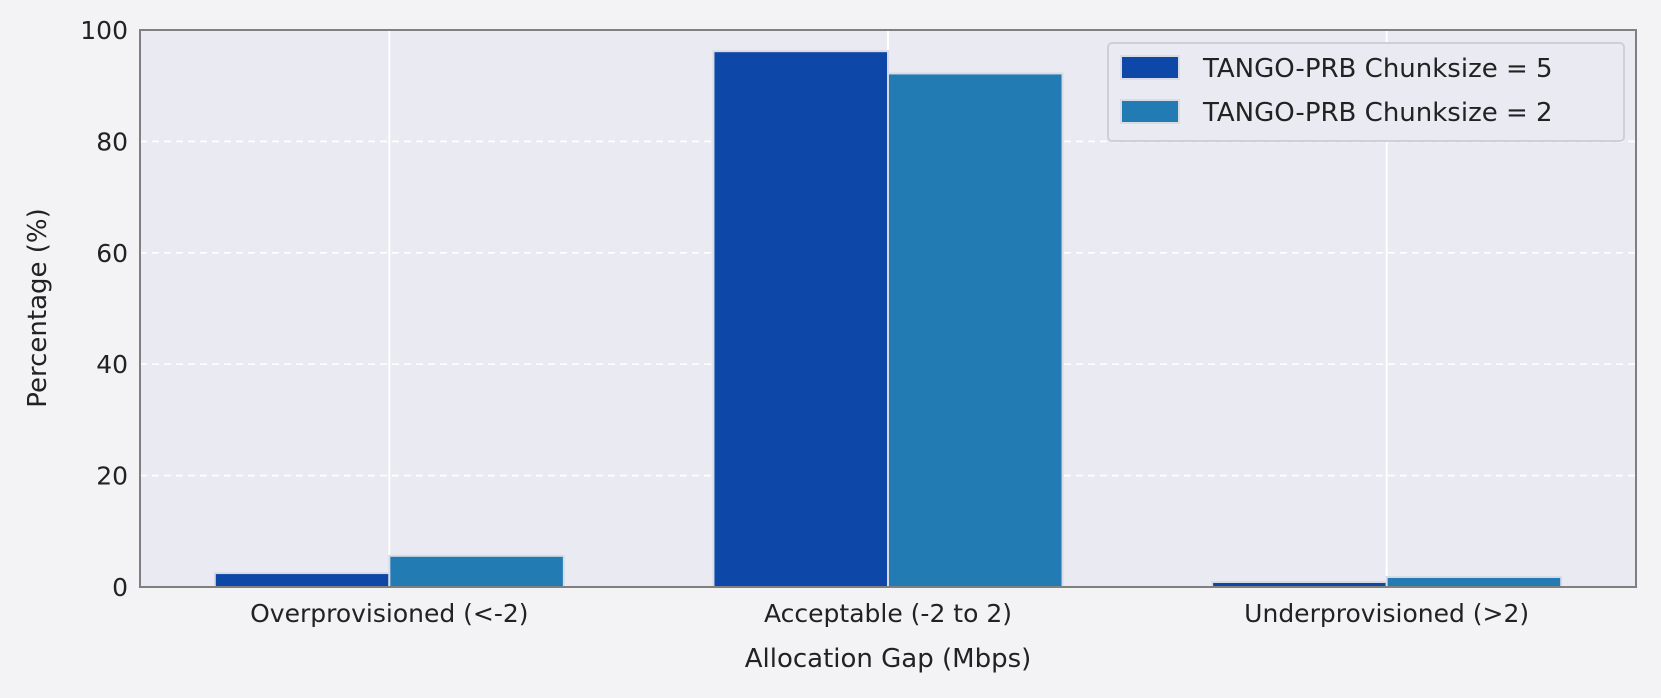  What do you see at coordinates (104, 30) in the screenshot?
I see `y-tick-label: 100` at bounding box center [104, 30].